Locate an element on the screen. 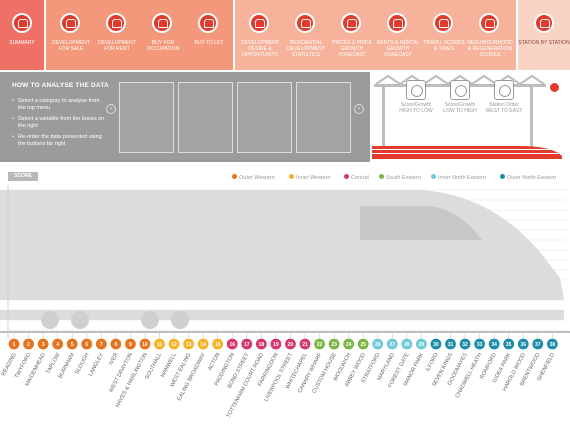  station-number: 9 is located at coordinates (130, 345).